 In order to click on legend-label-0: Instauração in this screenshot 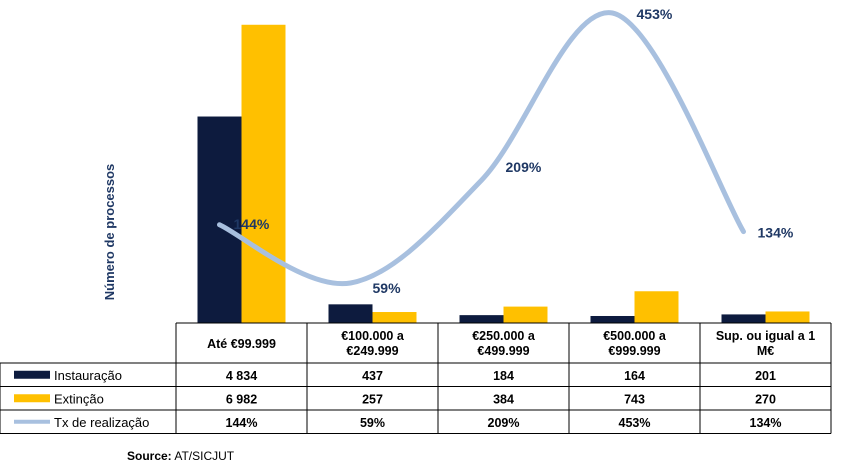, I will do `click(88, 375)`.